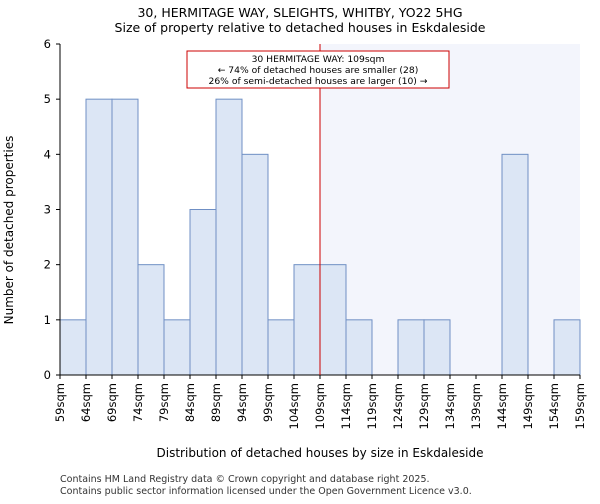  What do you see at coordinates (515, 264) in the screenshot?
I see `bar-144sqm` at bounding box center [515, 264].